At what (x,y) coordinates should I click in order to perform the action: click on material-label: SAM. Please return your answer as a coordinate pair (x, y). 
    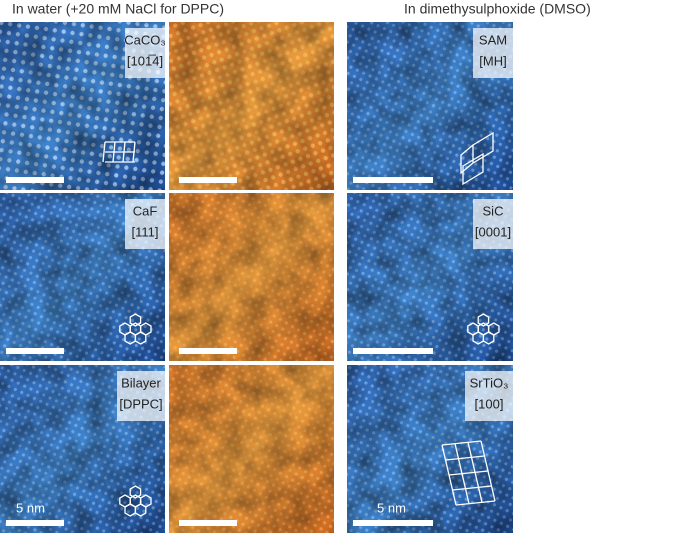
    Looking at the image, I should click on (493, 39).